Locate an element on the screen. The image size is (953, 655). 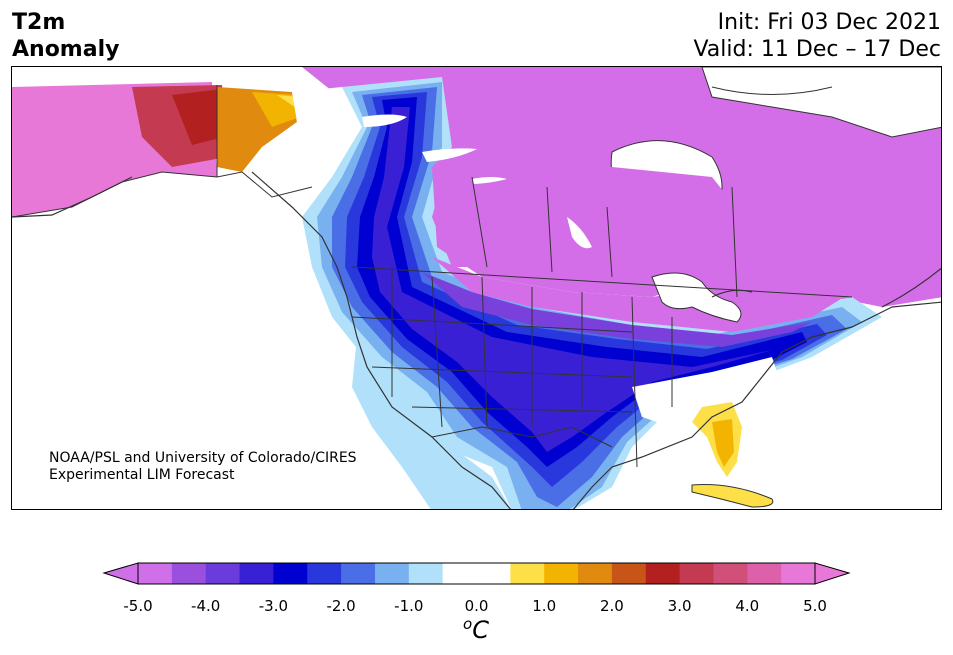
valid-range: Valid: 11 Dec – 17 Dec is located at coordinates (817, 49).